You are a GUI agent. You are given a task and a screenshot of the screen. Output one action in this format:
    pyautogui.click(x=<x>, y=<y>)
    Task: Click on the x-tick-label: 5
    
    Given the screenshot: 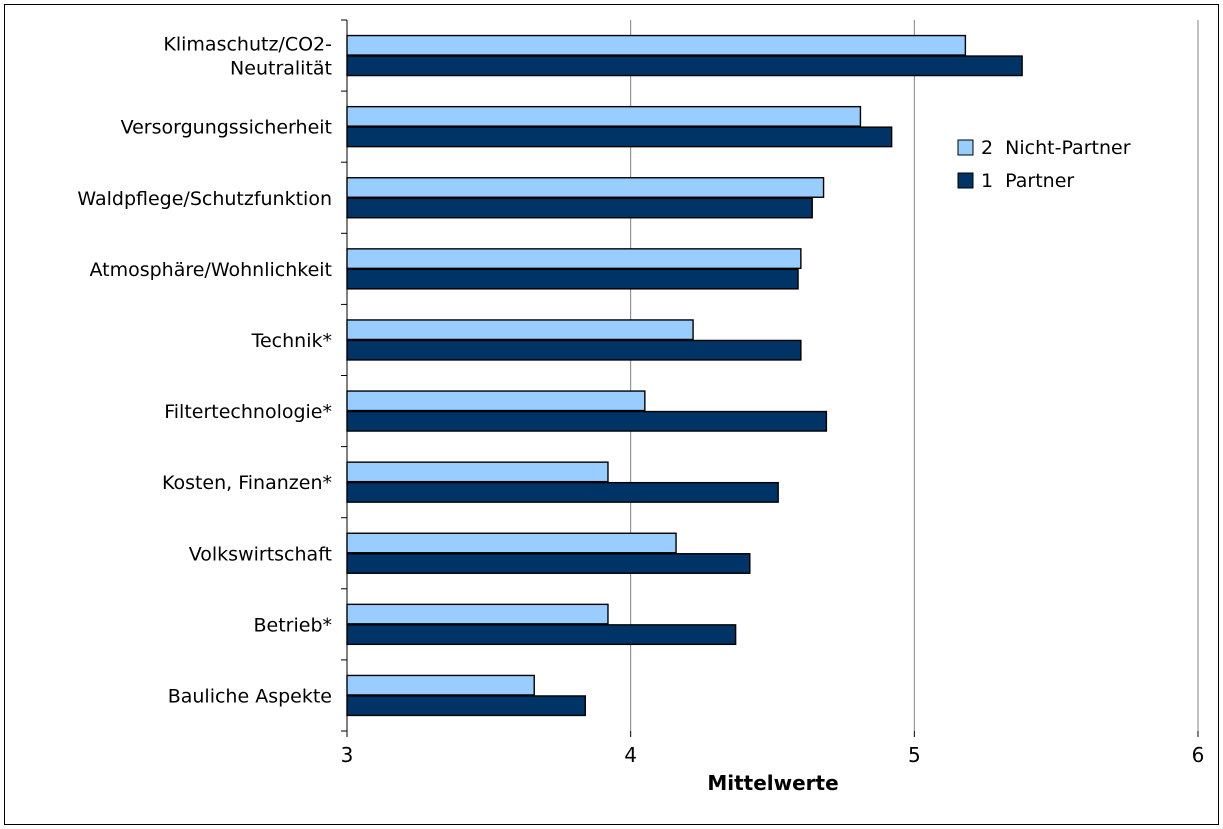 What is the action you would take?
    pyautogui.click(x=914, y=755)
    